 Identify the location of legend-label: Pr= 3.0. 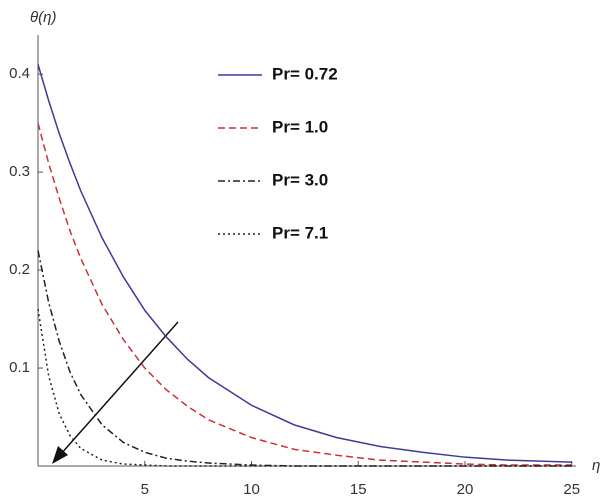
(300, 179).